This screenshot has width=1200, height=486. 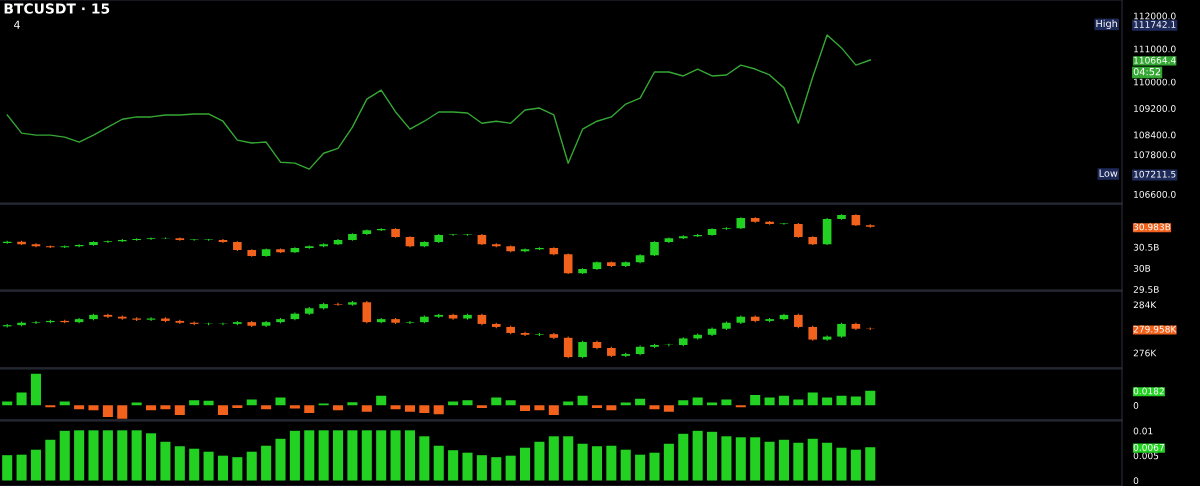 What do you see at coordinates (1155, 174) in the screenshot?
I see `y-tick-label: 107211.5` at bounding box center [1155, 174].